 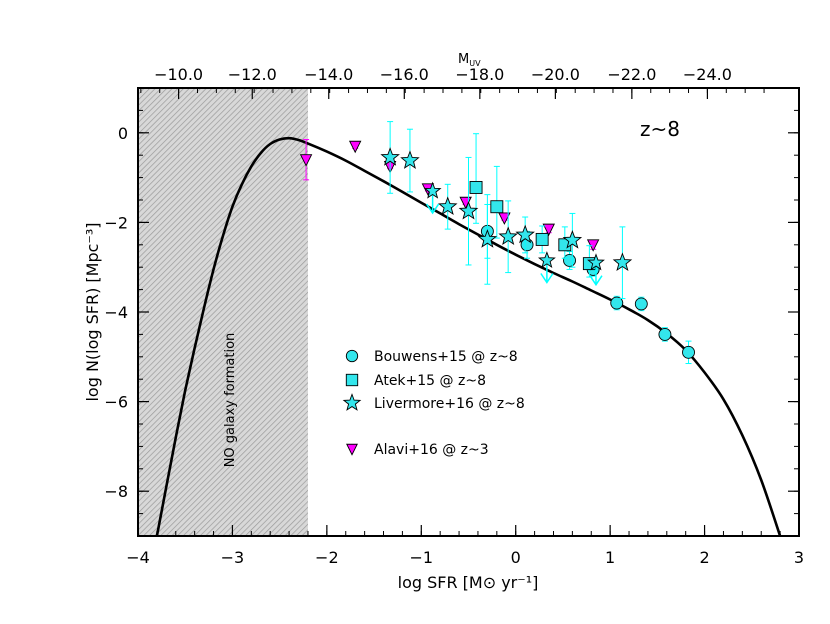 I want to click on shaded-region-label: NO galaxy formation, so click(x=230, y=400).